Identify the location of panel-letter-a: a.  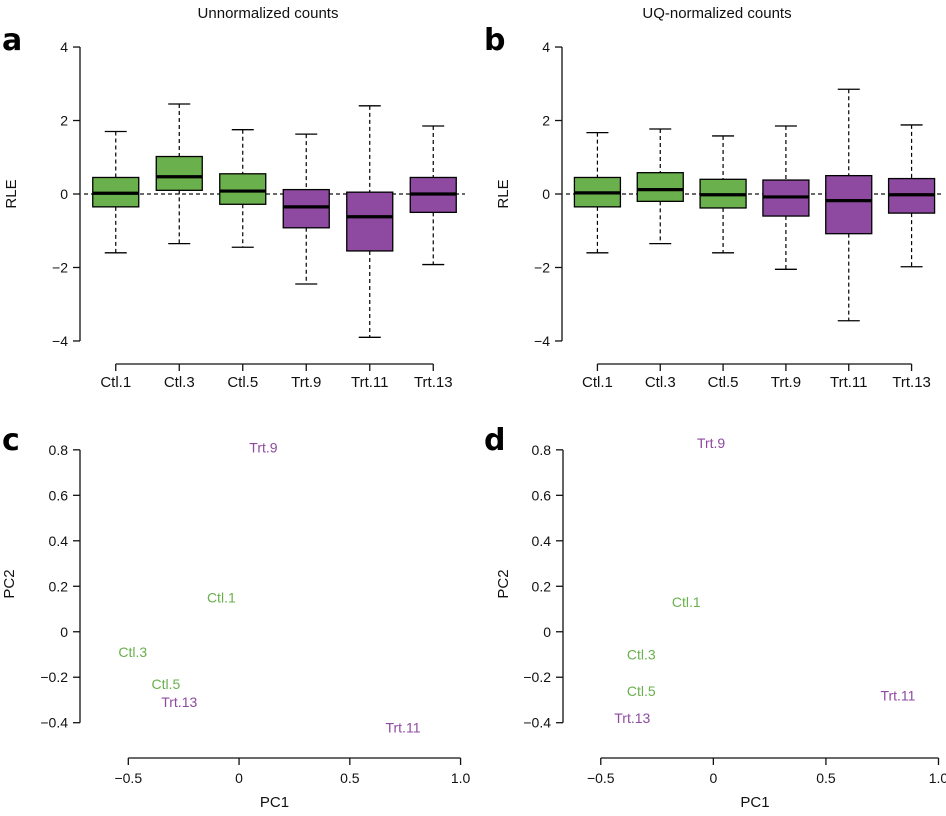
(12, 40).